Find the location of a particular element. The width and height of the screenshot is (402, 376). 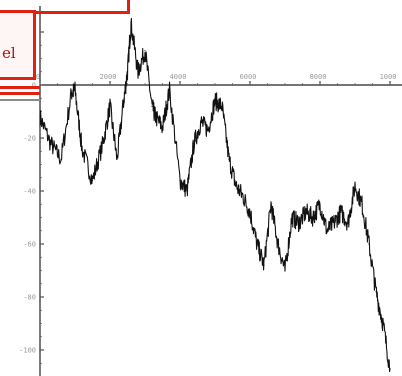

cropped-dialog-fragment: el is located at coordinates (20, 50).